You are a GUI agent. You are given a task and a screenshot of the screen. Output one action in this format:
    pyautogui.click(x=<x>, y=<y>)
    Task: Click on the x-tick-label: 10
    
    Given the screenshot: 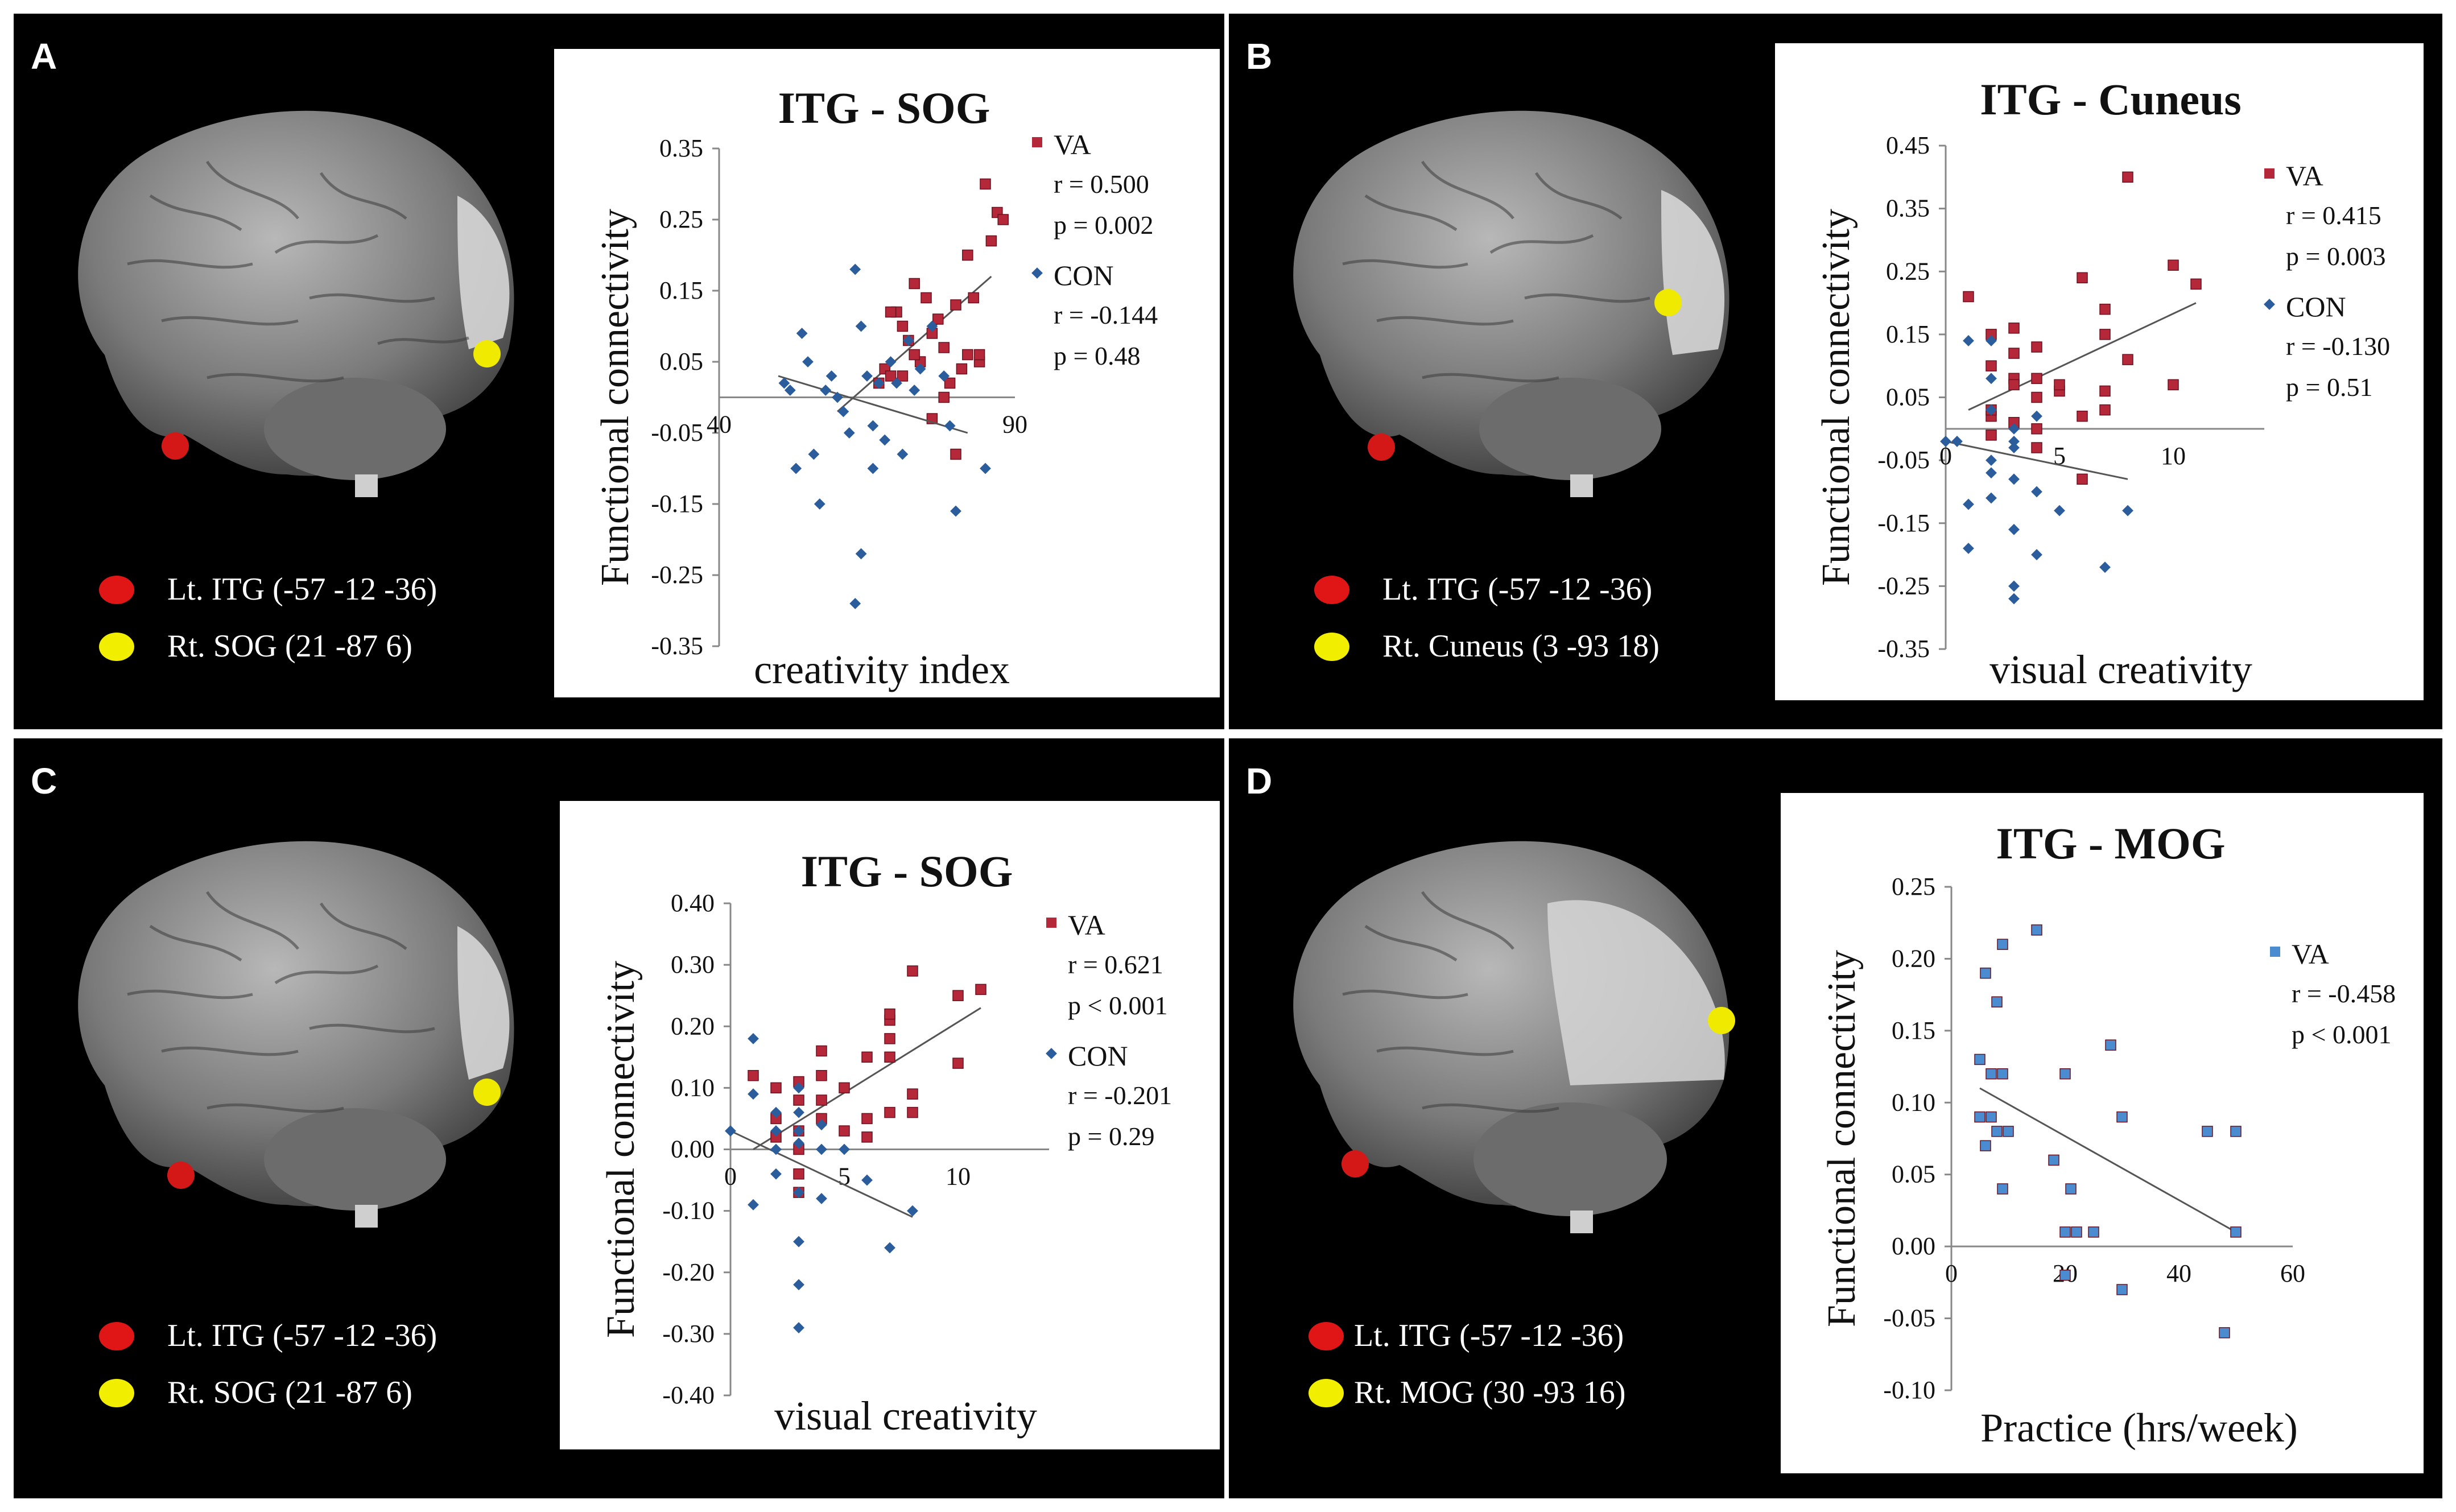 What is the action you would take?
    pyautogui.click(x=958, y=1177)
    